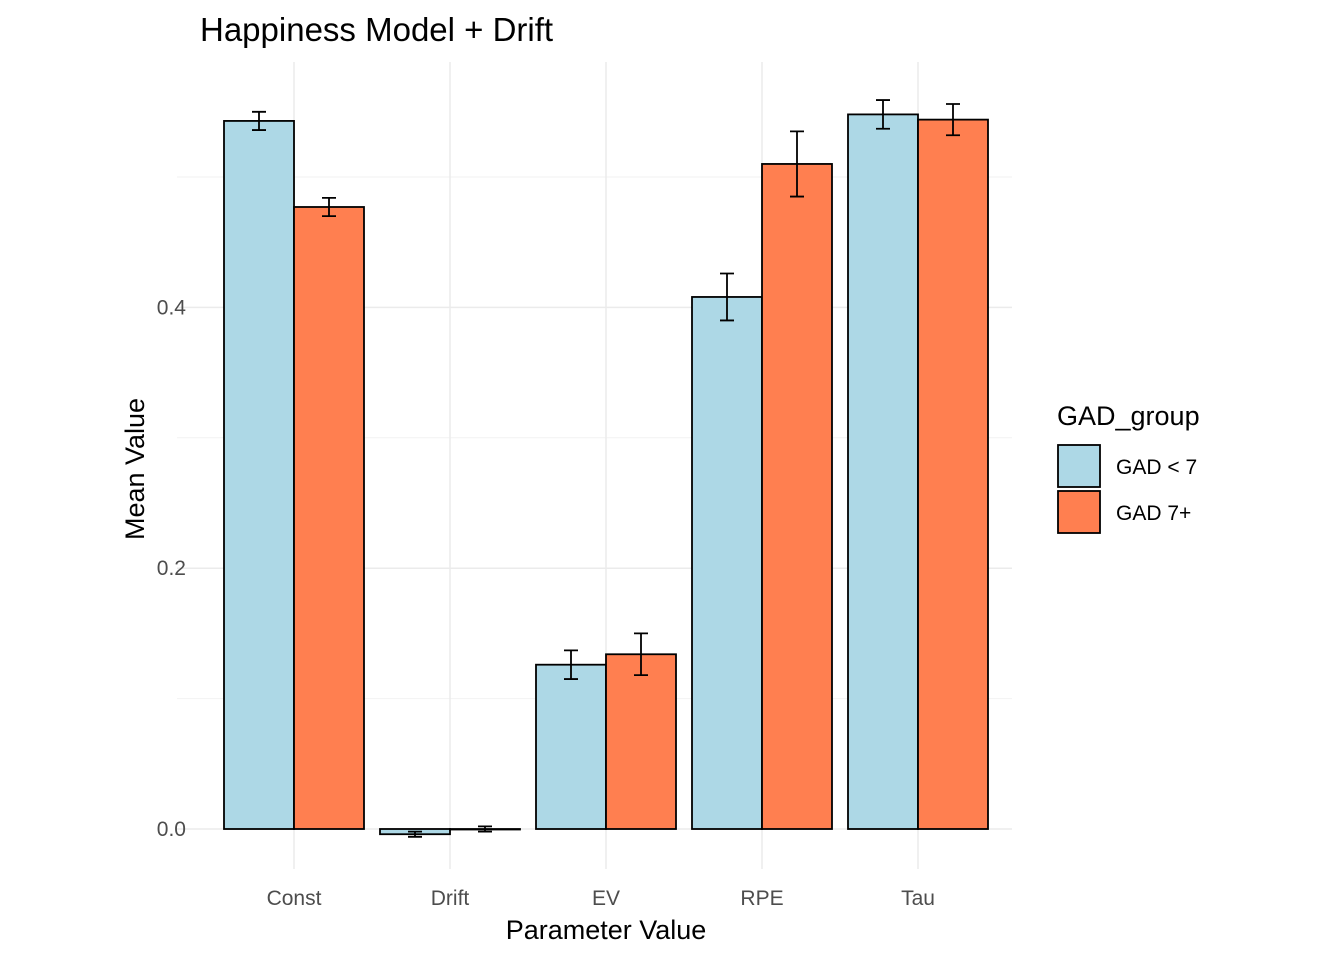 The width and height of the screenshot is (1344, 960). I want to click on y-axis-title: Mean Value, so click(135, 469).